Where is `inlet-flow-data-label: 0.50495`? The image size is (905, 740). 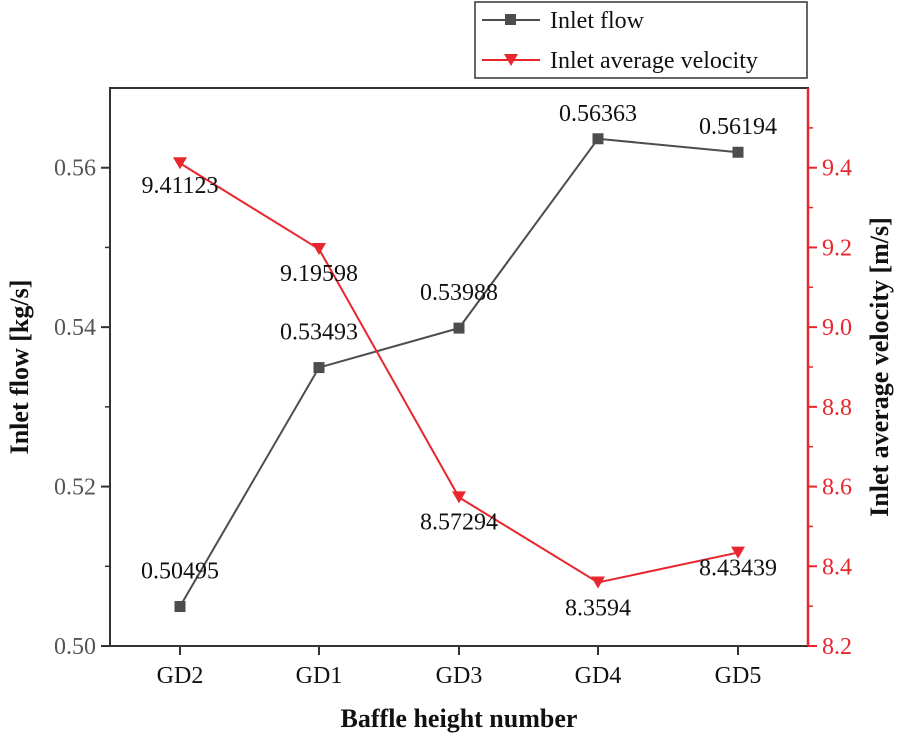
inlet-flow-data-label: 0.50495 is located at coordinates (180, 572).